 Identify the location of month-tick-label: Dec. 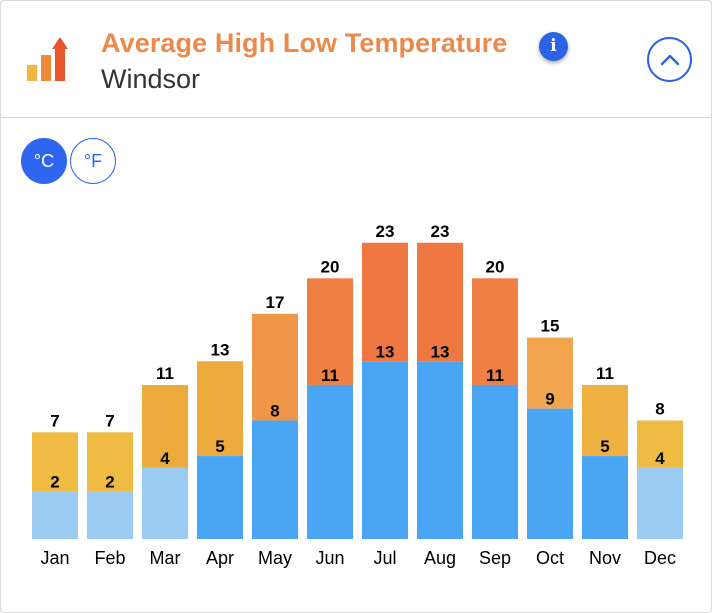
(660, 558).